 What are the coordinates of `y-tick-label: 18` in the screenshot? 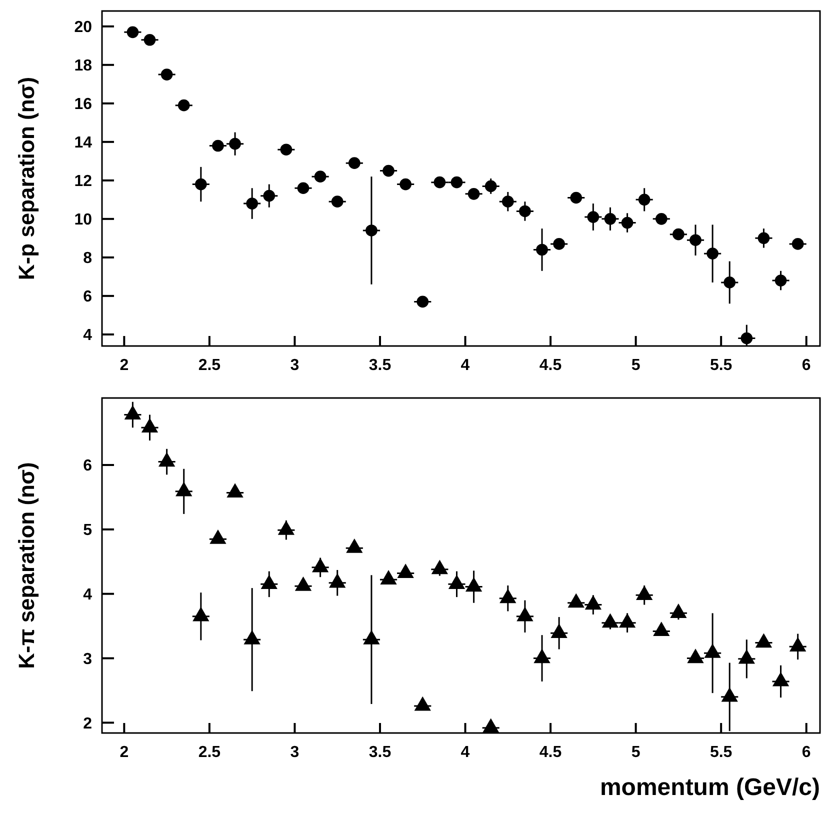 It's located at (83, 66).